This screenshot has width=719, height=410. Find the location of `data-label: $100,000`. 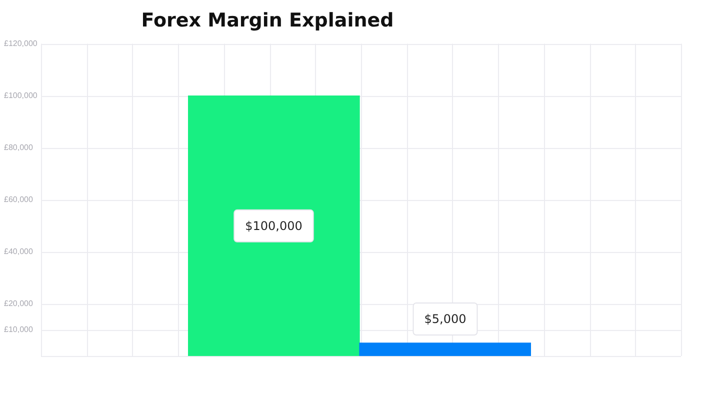

data-label: $100,000 is located at coordinates (273, 226).